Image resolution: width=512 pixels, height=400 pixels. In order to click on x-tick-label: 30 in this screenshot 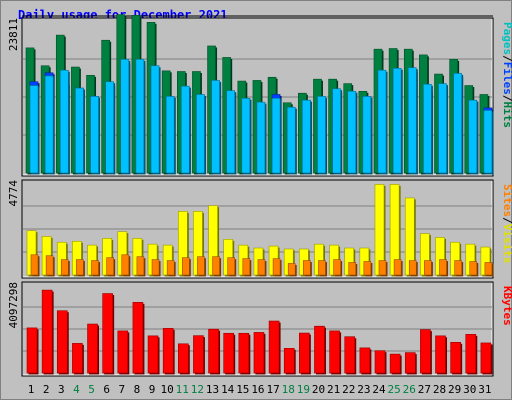, I will do `click(469, 389)`.